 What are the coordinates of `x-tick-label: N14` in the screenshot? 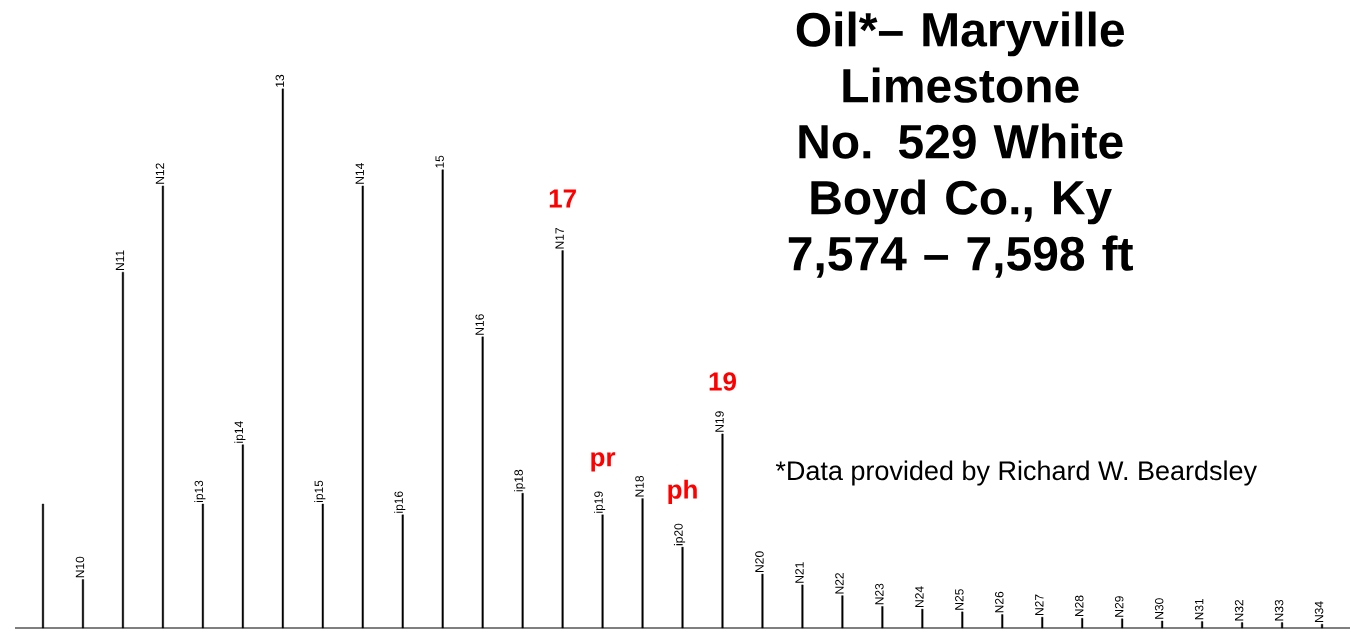 It's located at (359, 173).